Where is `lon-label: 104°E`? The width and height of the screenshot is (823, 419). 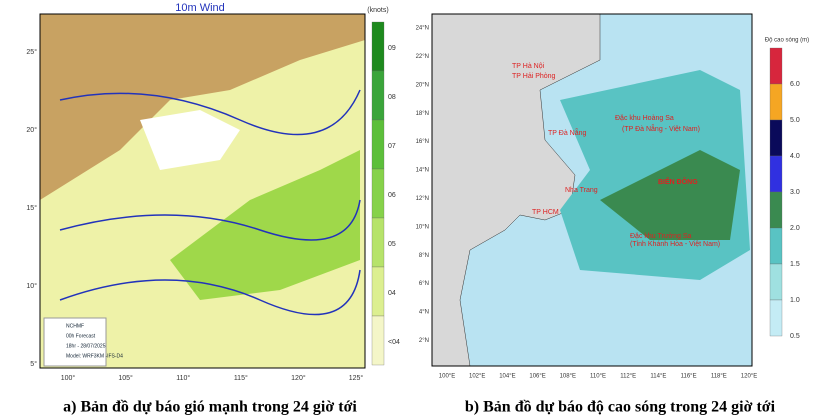
lon-label: 104°E is located at coordinates (507, 377).